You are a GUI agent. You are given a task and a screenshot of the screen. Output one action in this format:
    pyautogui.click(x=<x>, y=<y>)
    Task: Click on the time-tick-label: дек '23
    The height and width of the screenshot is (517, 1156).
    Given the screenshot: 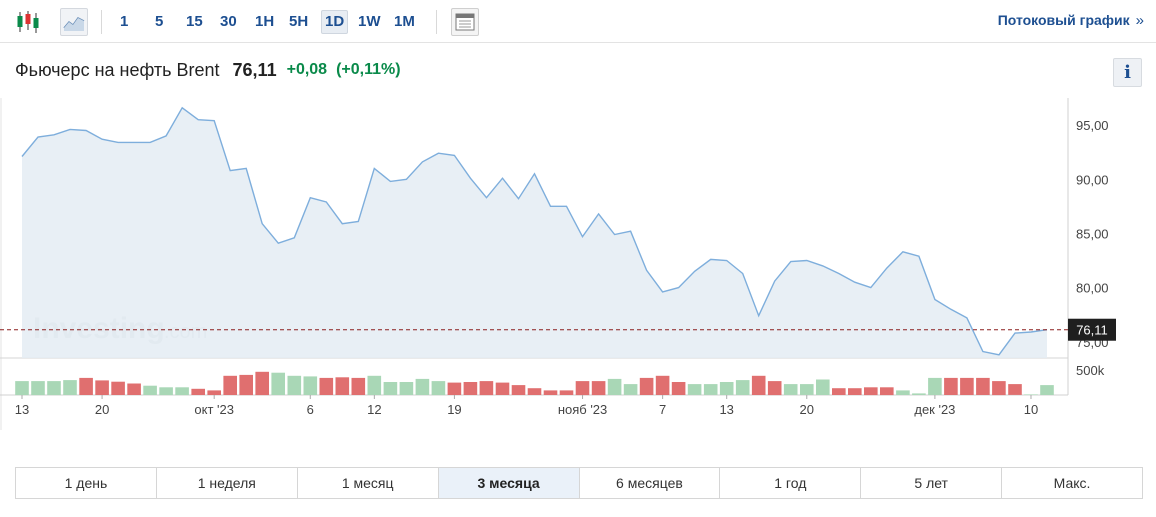 What is the action you would take?
    pyautogui.click(x=934, y=409)
    